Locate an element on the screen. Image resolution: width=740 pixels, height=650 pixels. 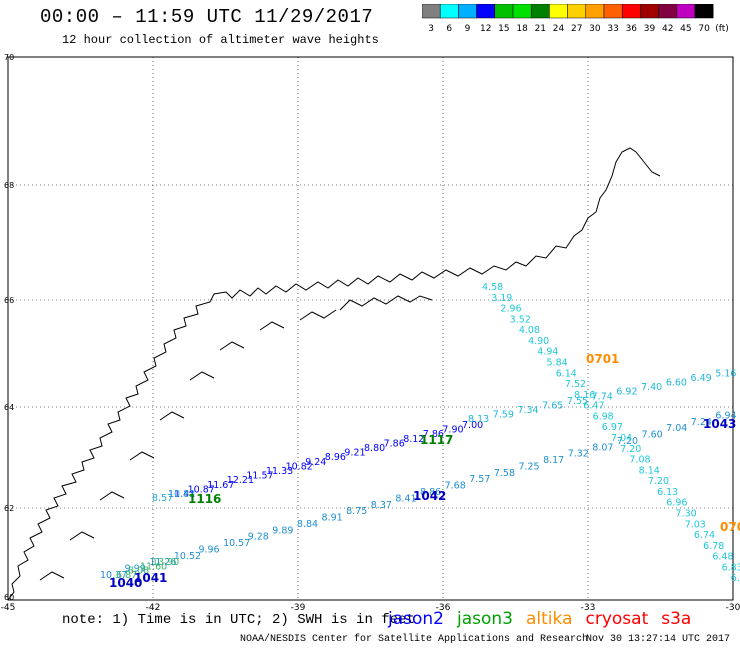
wave-height-label: 10.57 is located at coordinates (236, 543).